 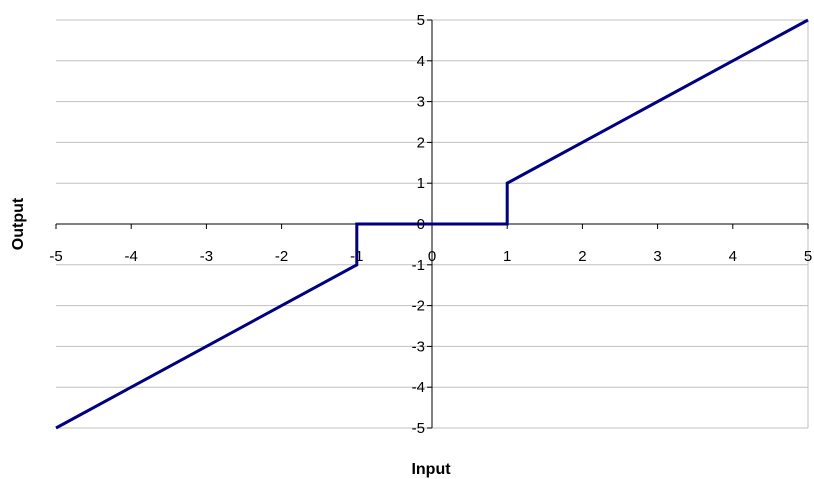 What do you see at coordinates (418, 428) in the screenshot?
I see `y-tick-label: -5` at bounding box center [418, 428].